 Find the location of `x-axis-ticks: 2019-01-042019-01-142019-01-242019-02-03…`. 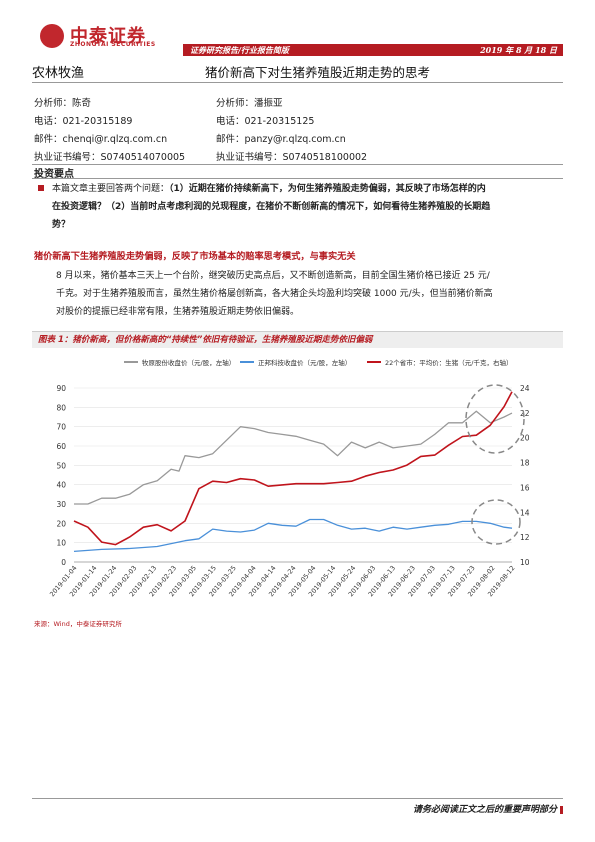

x-axis-ticks: 2019-01-042019-01-142019-01-242019-02-03… is located at coordinates (282, 581).